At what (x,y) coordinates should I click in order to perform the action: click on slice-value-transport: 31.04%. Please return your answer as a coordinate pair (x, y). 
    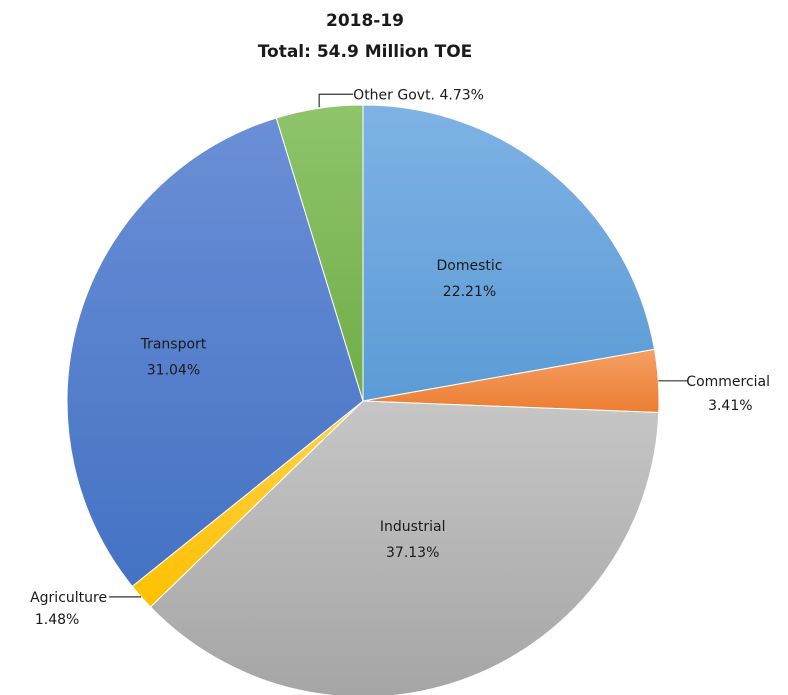
    Looking at the image, I should click on (173, 371).